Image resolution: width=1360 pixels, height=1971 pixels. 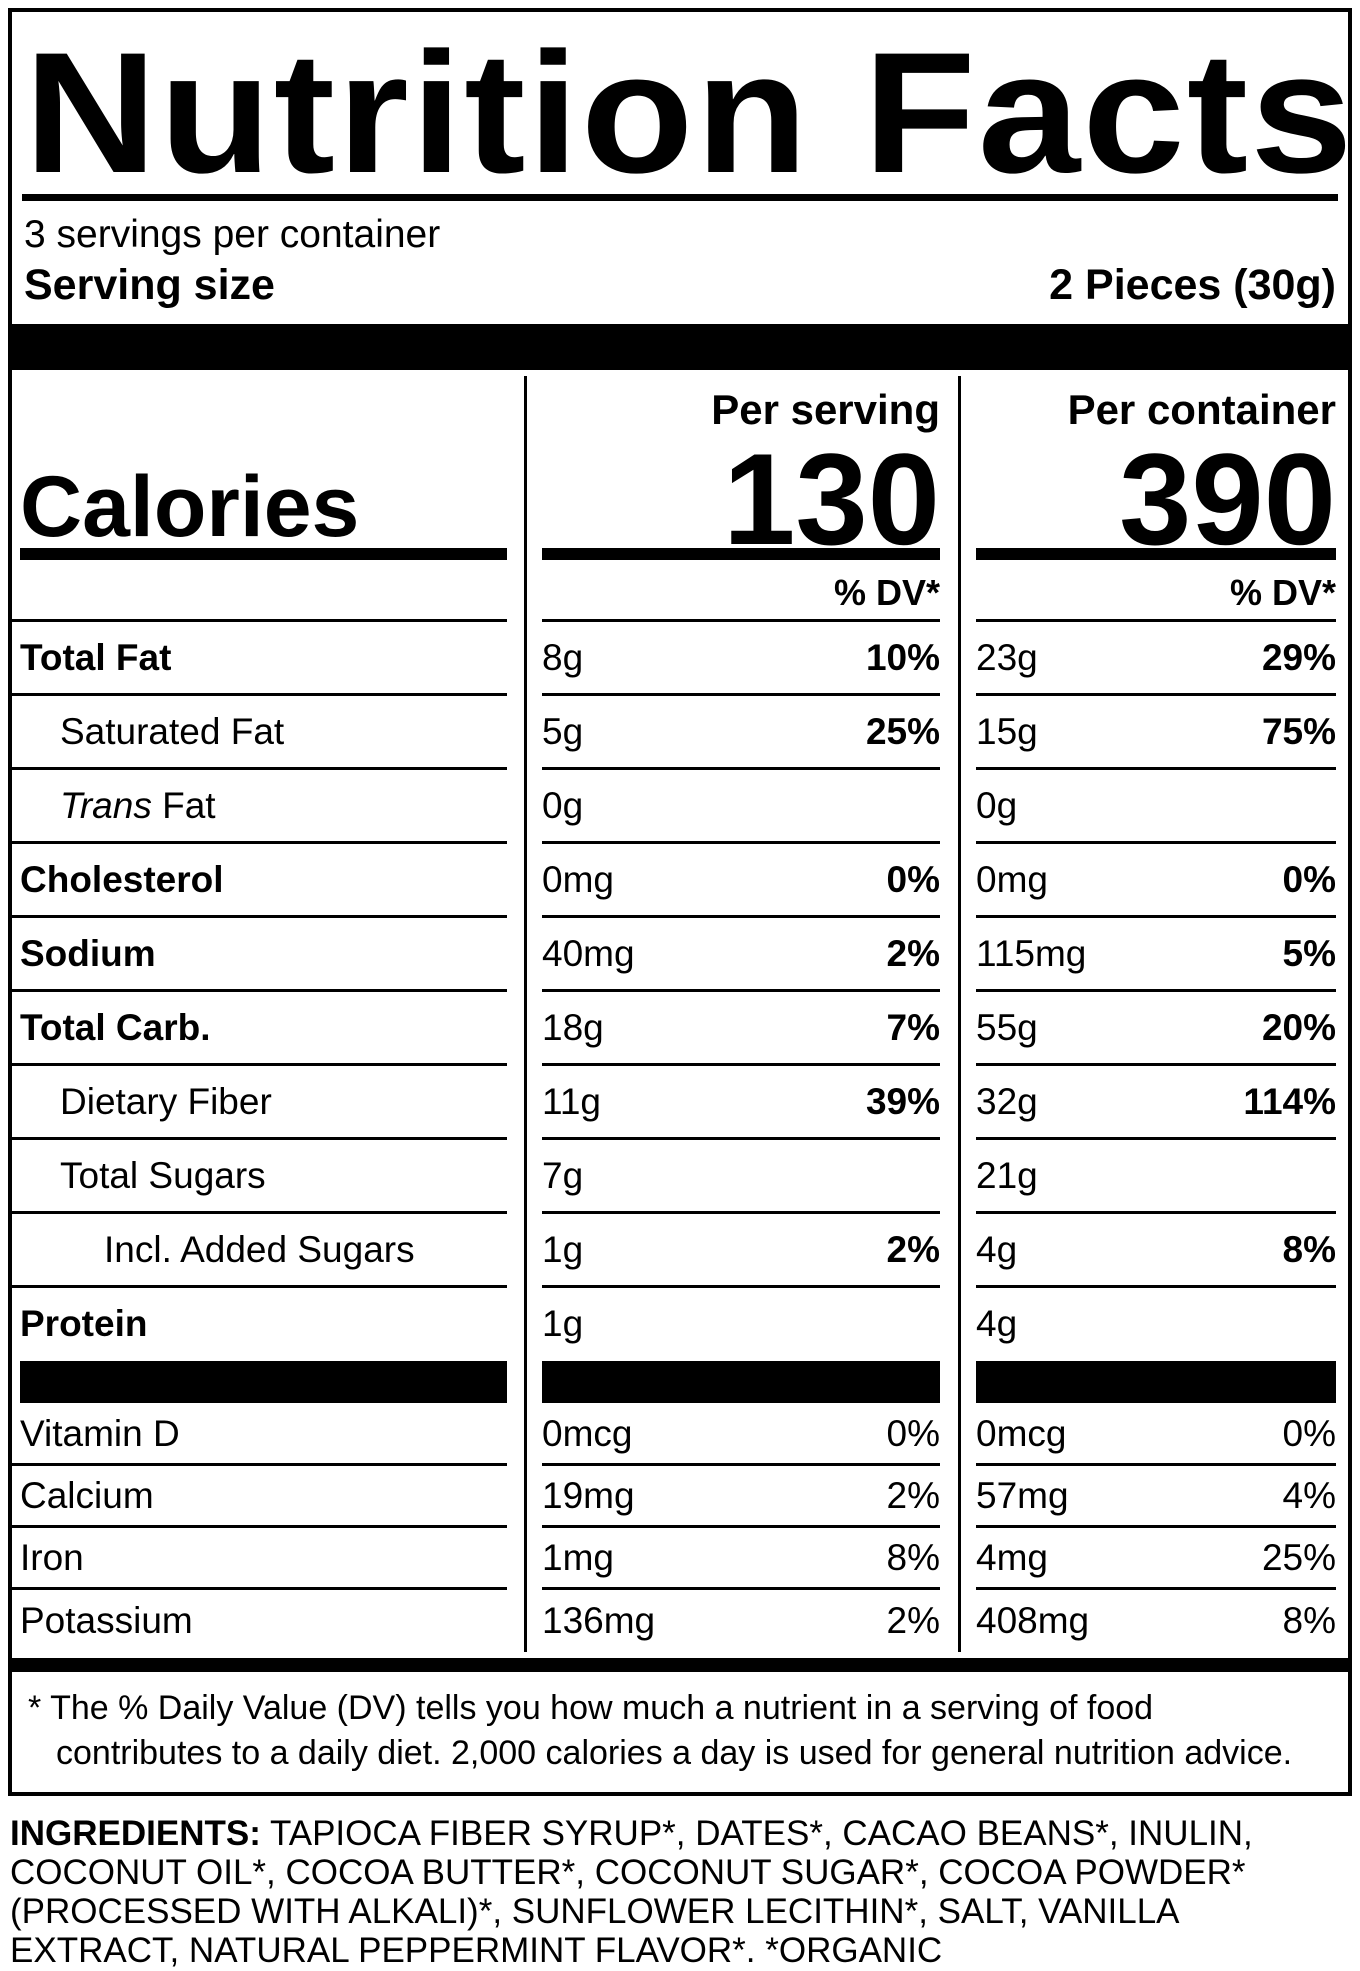 I want to click on title-rule, so click(x=680, y=198).